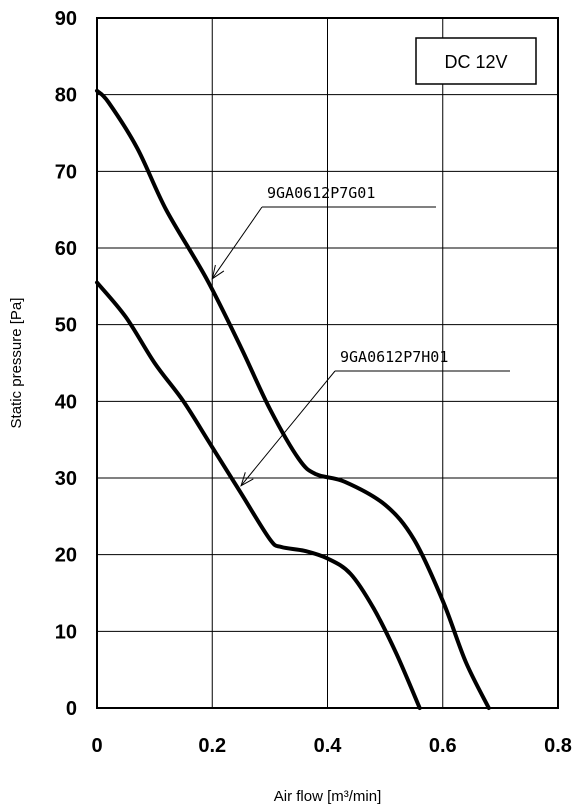  Describe the element at coordinates (66, 479) in the screenshot. I see `y-tick-label: 30` at that location.